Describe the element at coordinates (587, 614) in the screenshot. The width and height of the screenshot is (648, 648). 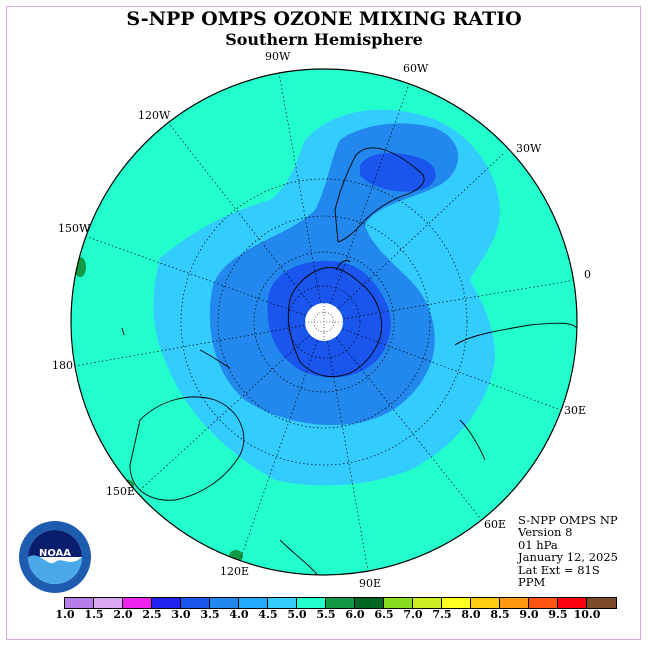
I see `colorbar-tick-label: 10.0` at that location.